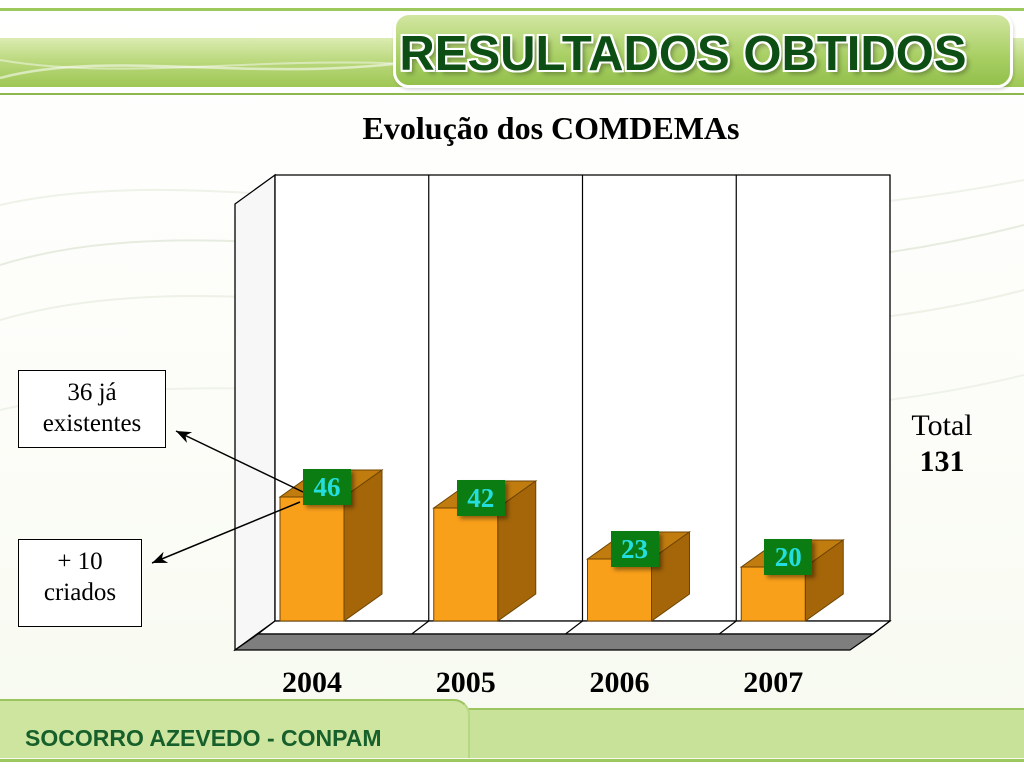 This screenshot has width=1024, height=768. What do you see at coordinates (363, 545) in the screenshot?
I see `bar-side-face` at bounding box center [363, 545].